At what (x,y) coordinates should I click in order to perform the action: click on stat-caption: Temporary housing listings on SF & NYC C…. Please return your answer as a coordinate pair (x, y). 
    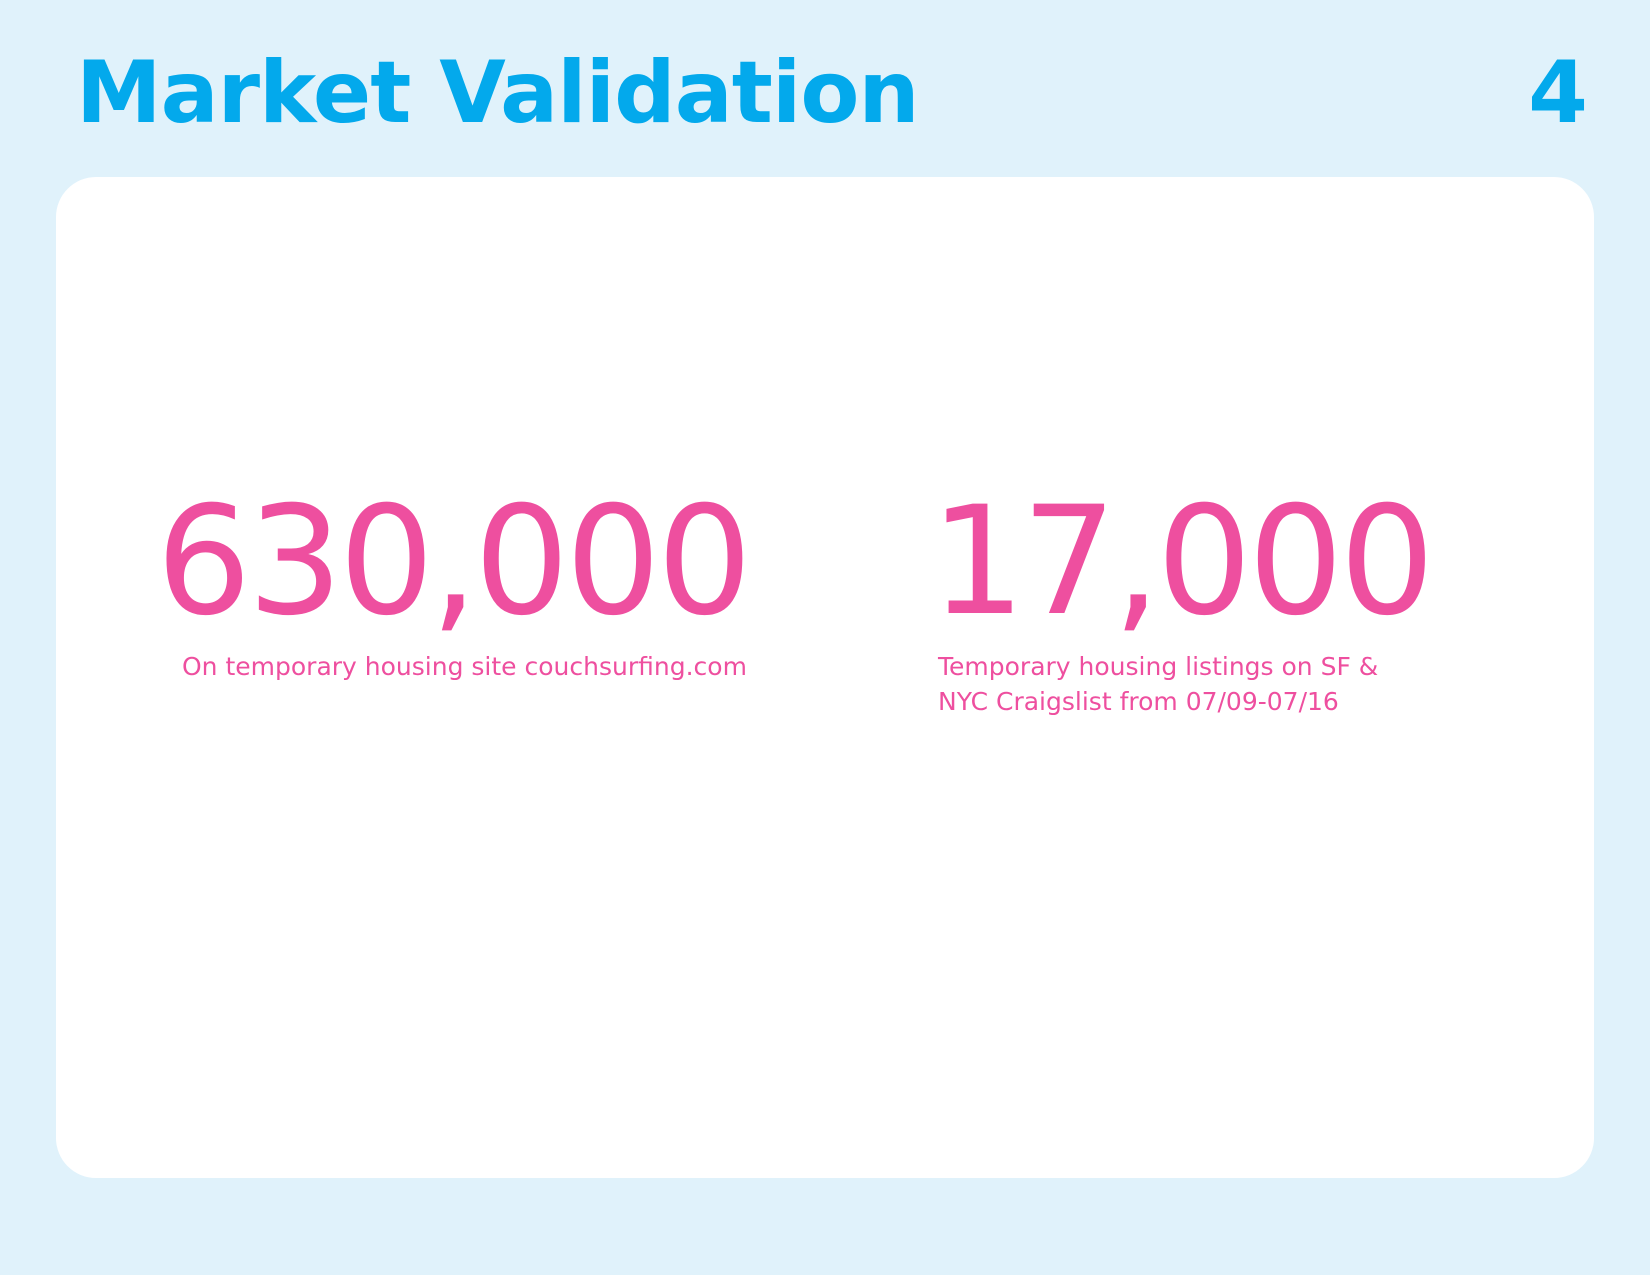
    Looking at the image, I should click on (1158, 684).